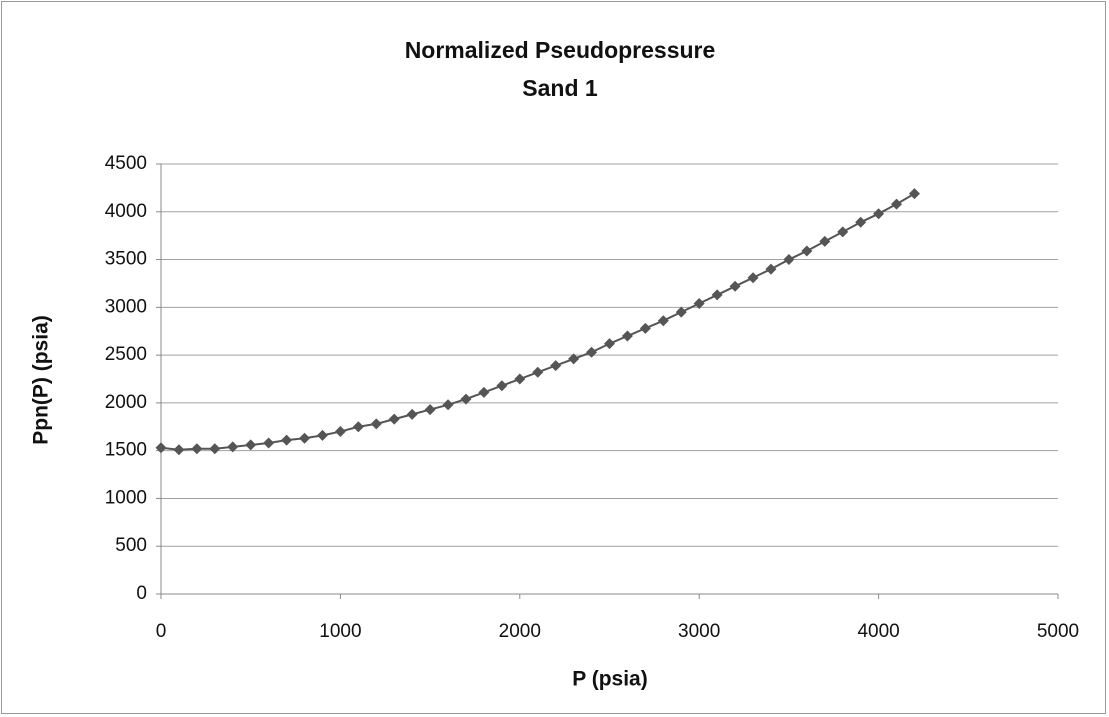 This screenshot has width=1109, height=717. Describe the element at coordinates (161, 631) in the screenshot. I see `x-tick-label: 0` at that location.